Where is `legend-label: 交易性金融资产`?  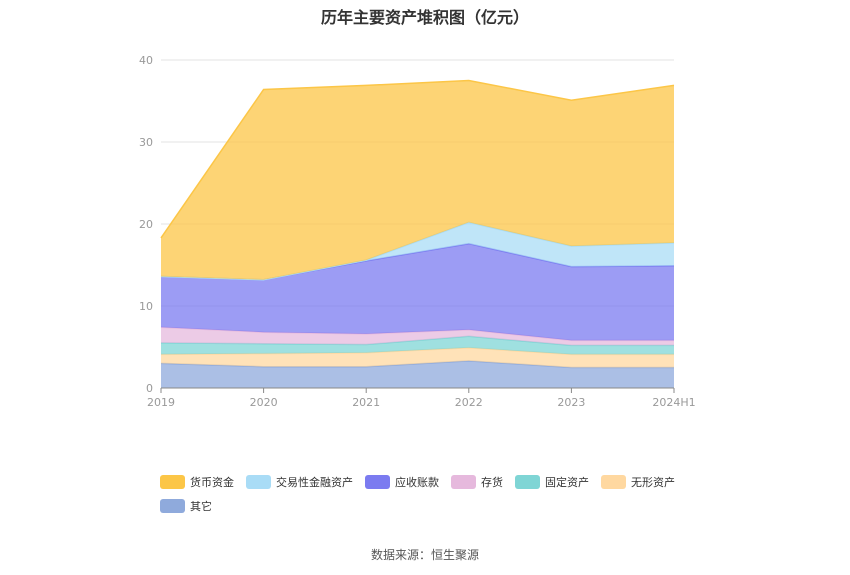 legend-label: 交易性金融资产 is located at coordinates (314, 482).